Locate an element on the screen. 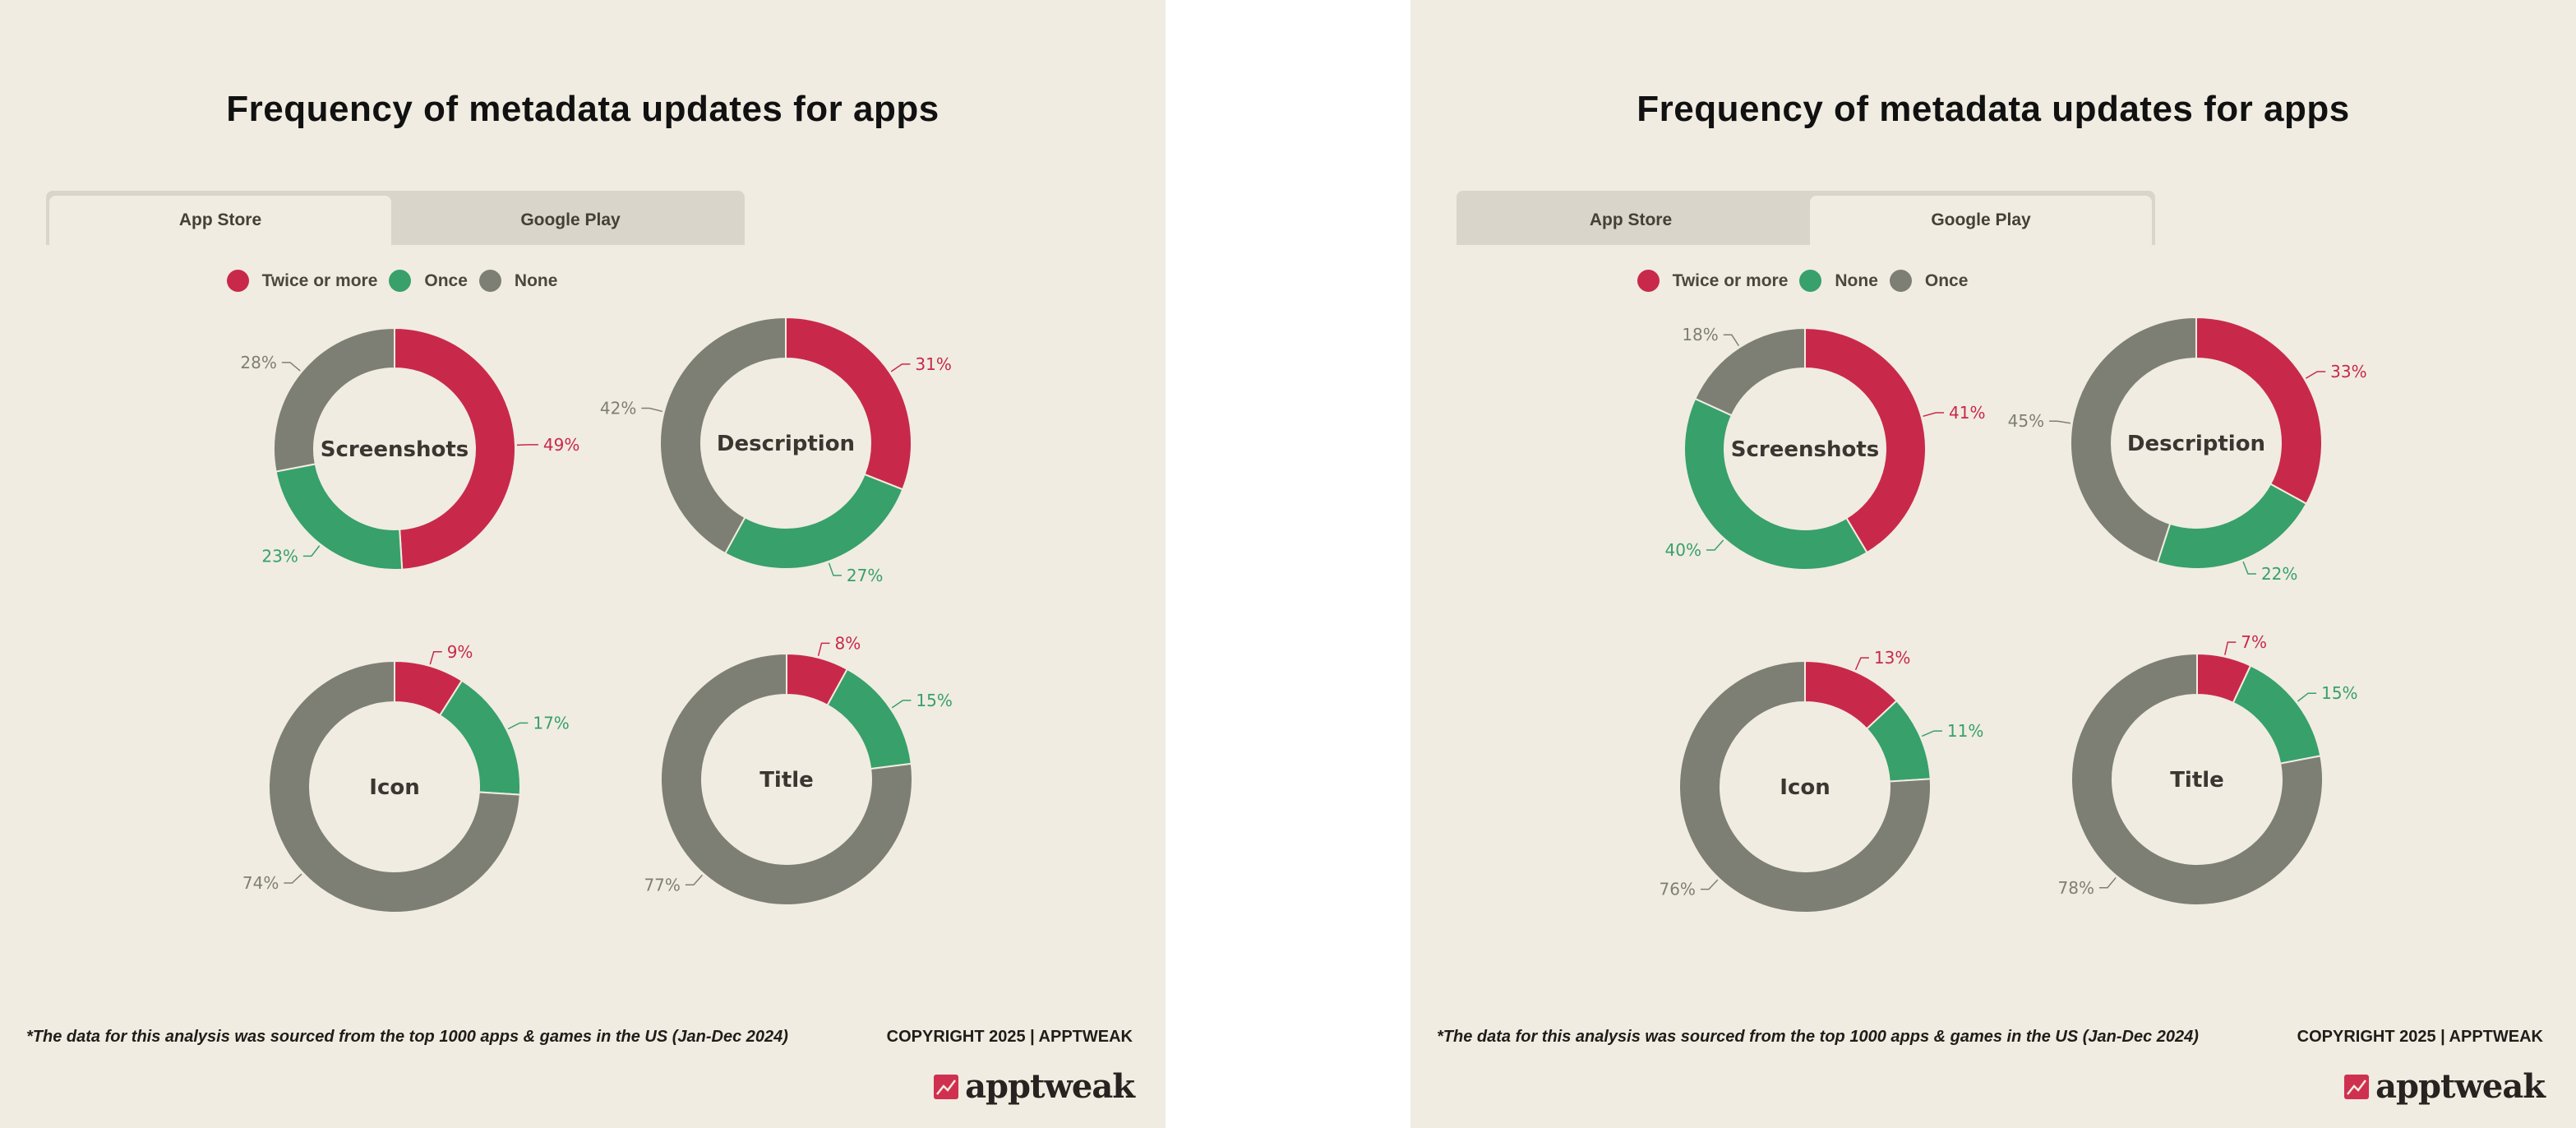 The width and height of the screenshot is (2576, 1128). percent-label: 22% is located at coordinates (2279, 574).